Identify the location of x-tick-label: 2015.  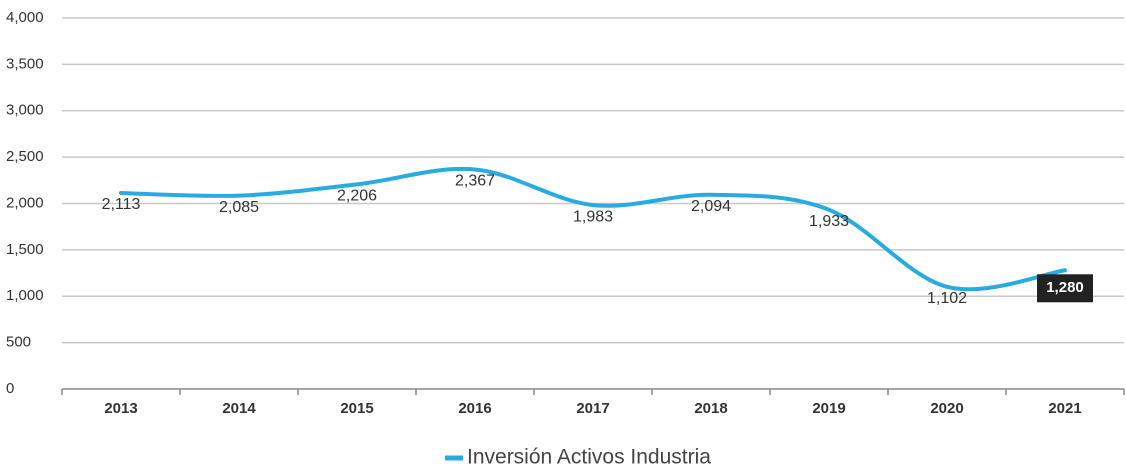
(356, 408).